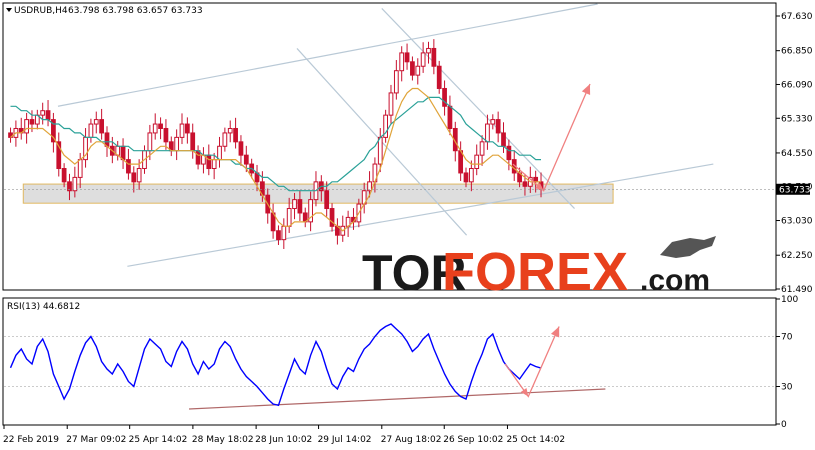 The image size is (815, 450). I want to click on rsi-tick-label: 100, so click(789, 300).